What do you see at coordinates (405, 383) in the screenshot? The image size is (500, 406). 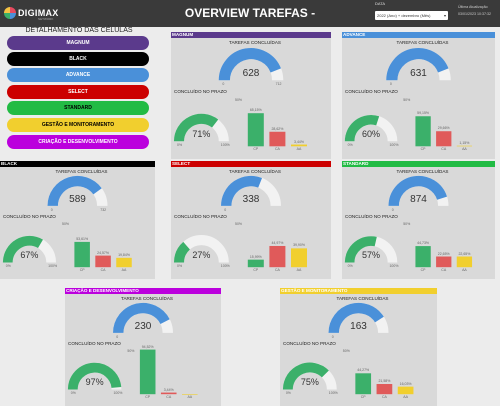 I see `bar-value-label: 16,03%` at bounding box center [405, 383].